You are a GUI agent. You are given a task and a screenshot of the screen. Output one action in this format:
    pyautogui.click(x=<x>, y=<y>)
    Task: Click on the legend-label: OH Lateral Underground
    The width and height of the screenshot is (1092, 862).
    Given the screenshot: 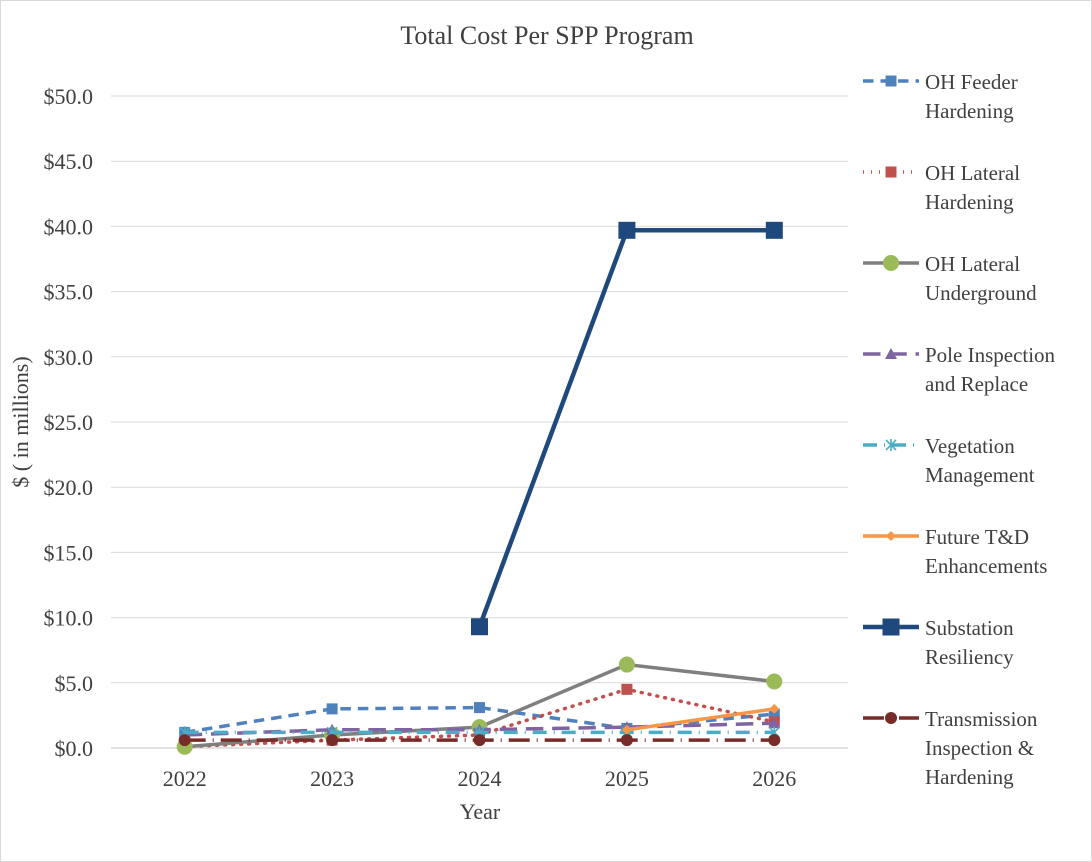 What is the action you would take?
    pyautogui.click(x=981, y=278)
    